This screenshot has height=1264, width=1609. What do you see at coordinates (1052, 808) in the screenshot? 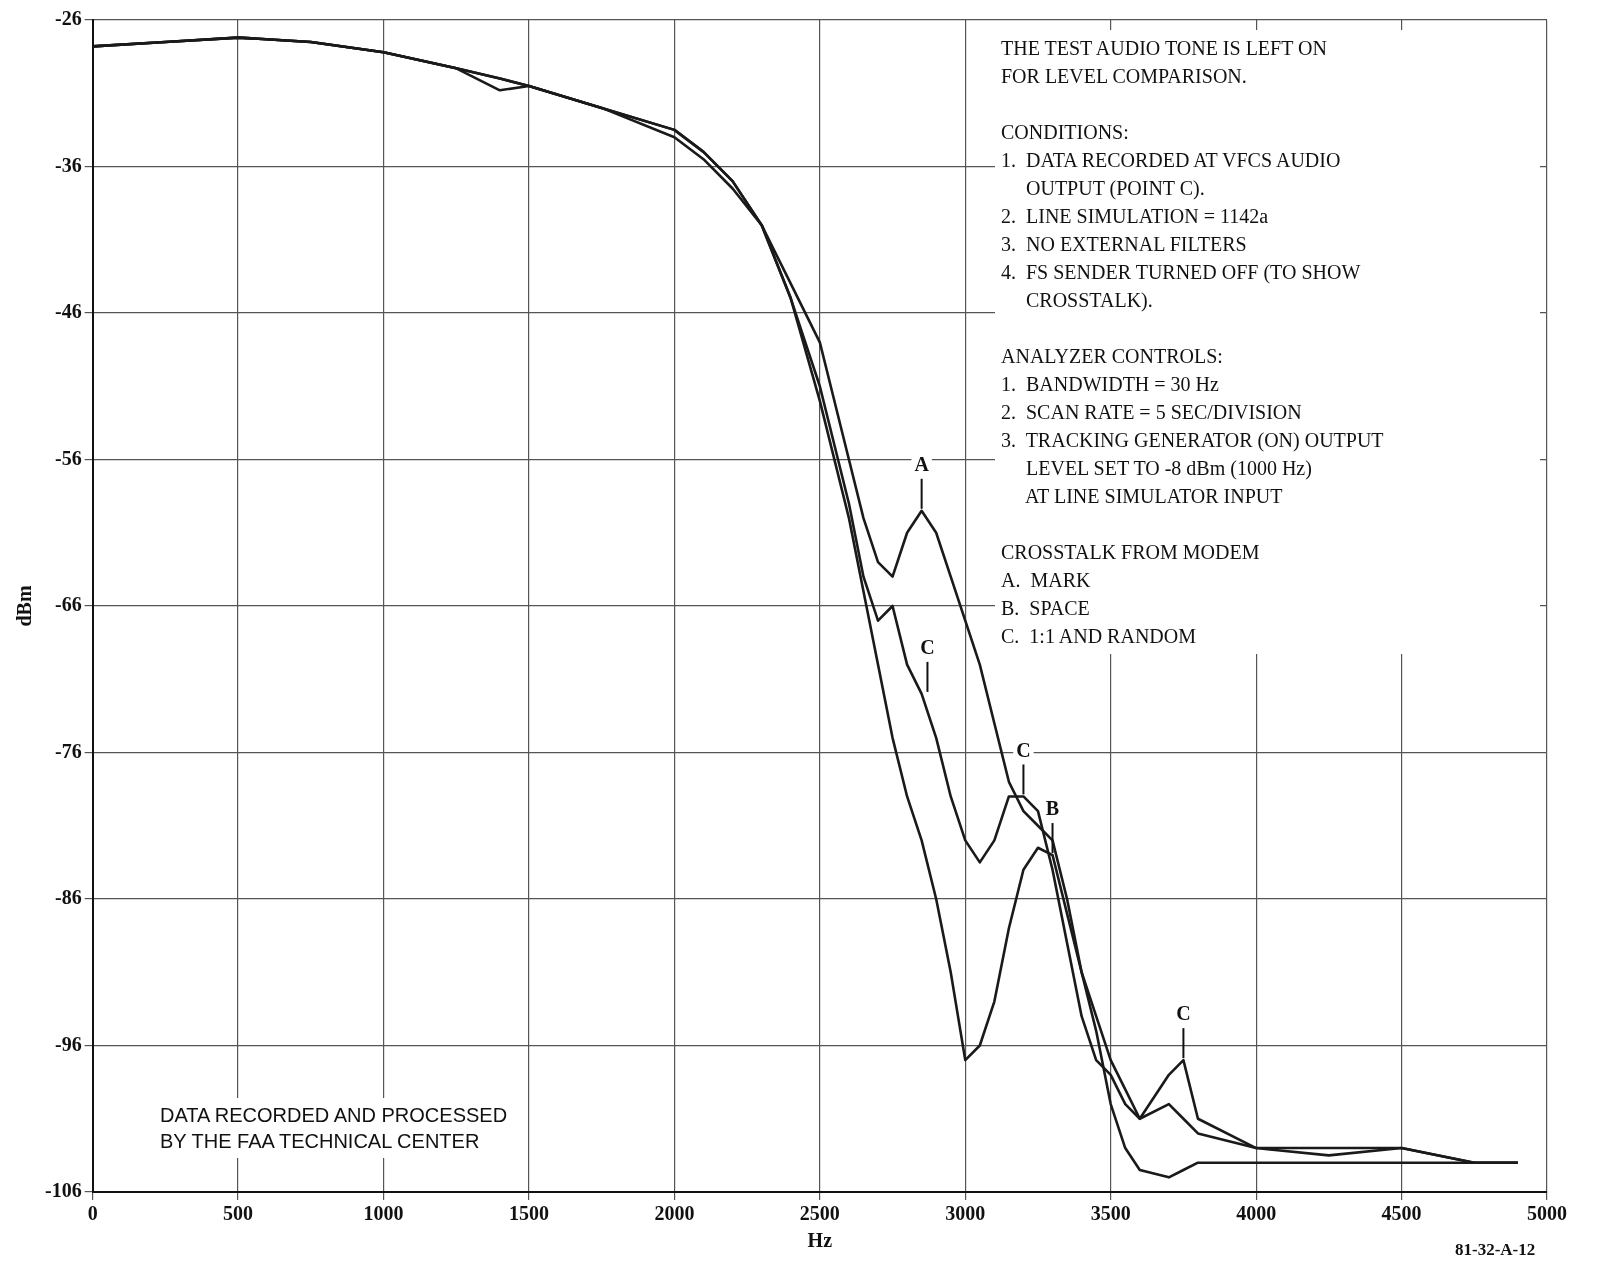
I see `annotation: B` at bounding box center [1052, 808].